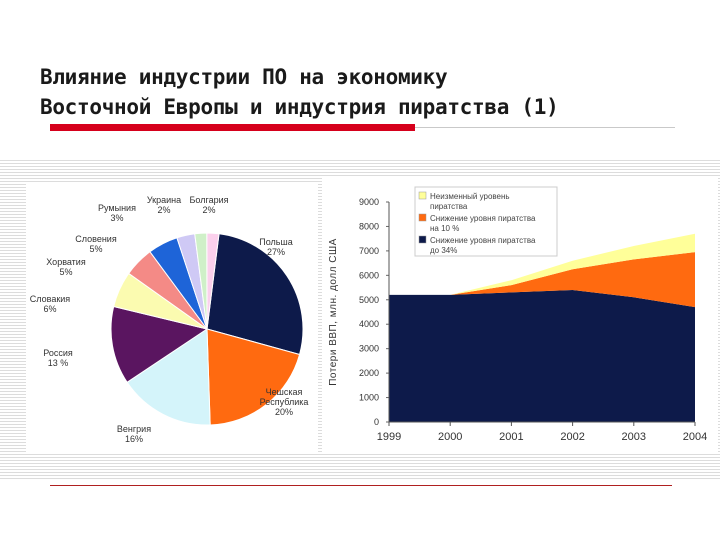  What do you see at coordinates (333, 312) in the screenshot?
I see `y-axis-title: Потери ВВП, млн. долл США` at bounding box center [333, 312].